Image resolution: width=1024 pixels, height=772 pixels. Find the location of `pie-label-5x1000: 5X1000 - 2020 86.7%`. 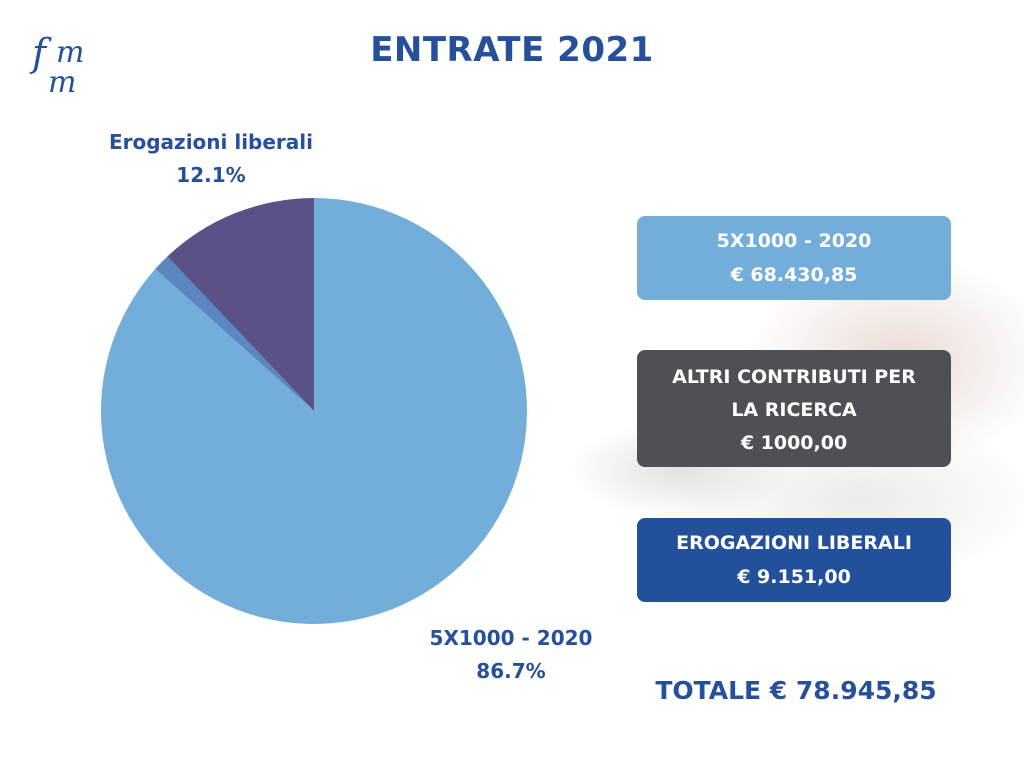

pie-label-5x1000: 5X1000 - 2020 86.7% is located at coordinates (511, 655).